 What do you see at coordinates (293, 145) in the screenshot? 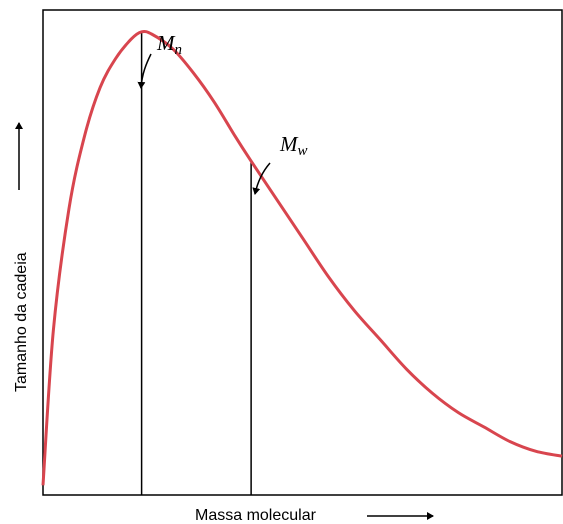
I see `mw-label: Mw` at bounding box center [293, 145].